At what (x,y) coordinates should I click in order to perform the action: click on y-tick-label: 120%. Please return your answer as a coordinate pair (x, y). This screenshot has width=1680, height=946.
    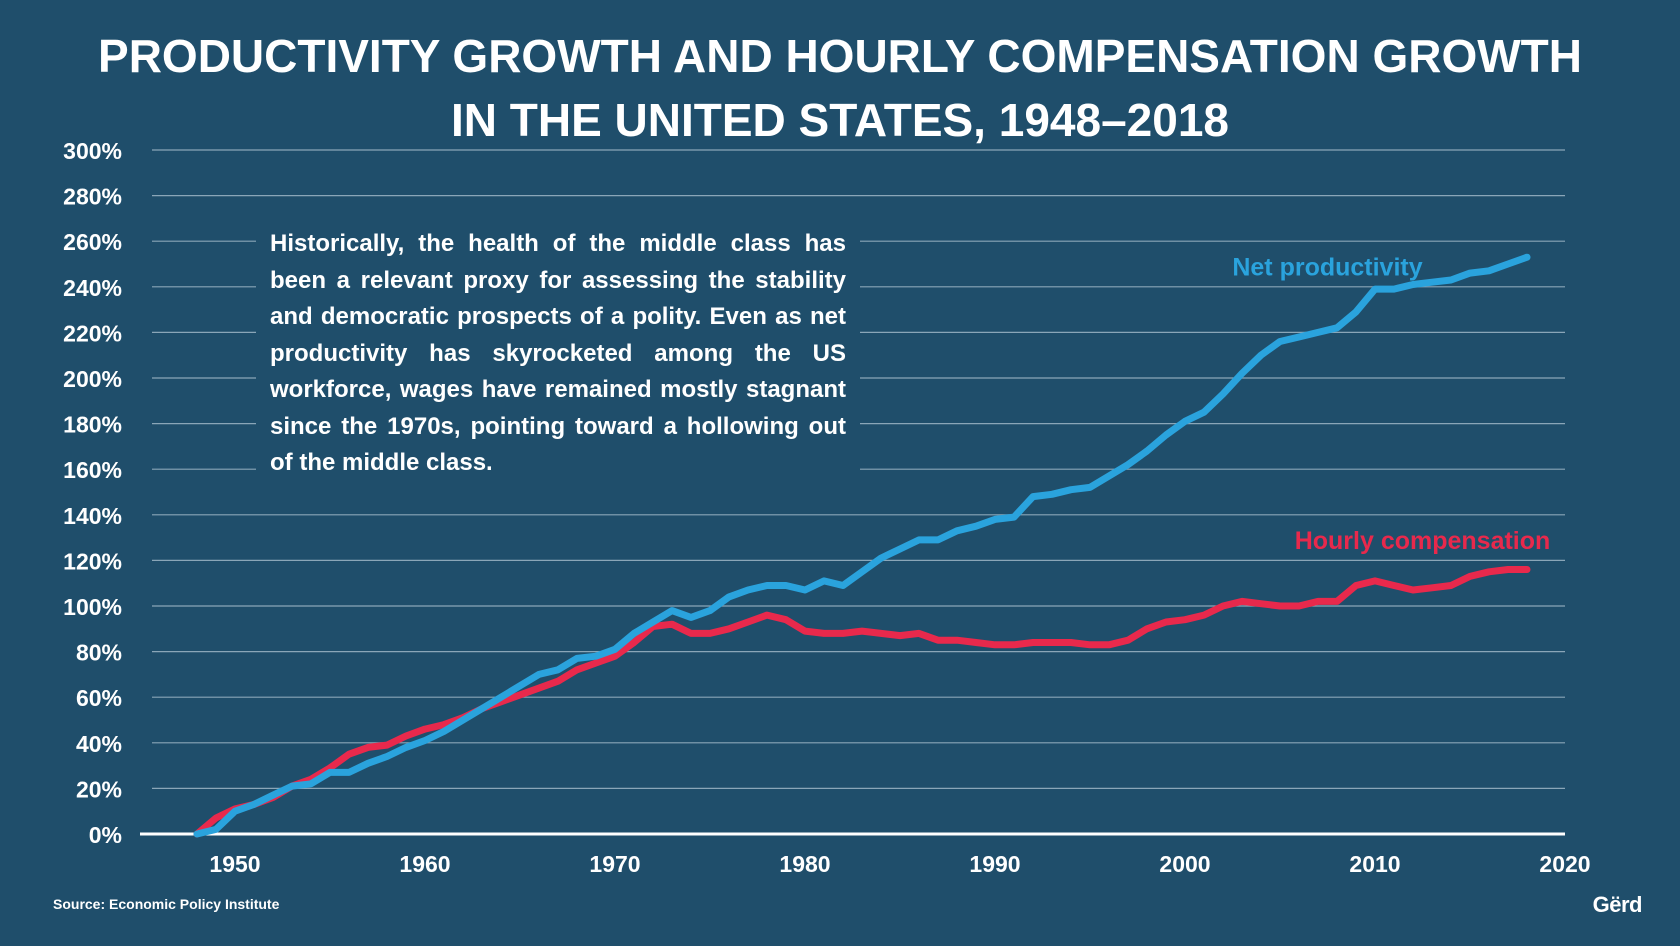
    Looking at the image, I should click on (92, 561).